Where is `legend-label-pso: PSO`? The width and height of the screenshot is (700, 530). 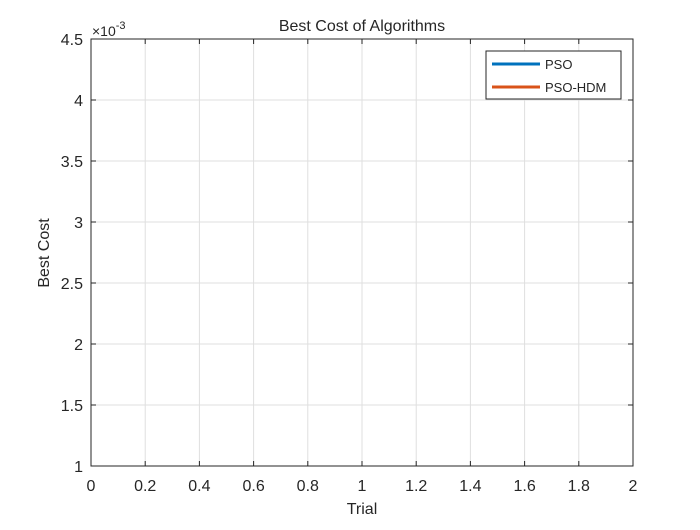 legend-label-pso: PSO is located at coordinates (558, 64).